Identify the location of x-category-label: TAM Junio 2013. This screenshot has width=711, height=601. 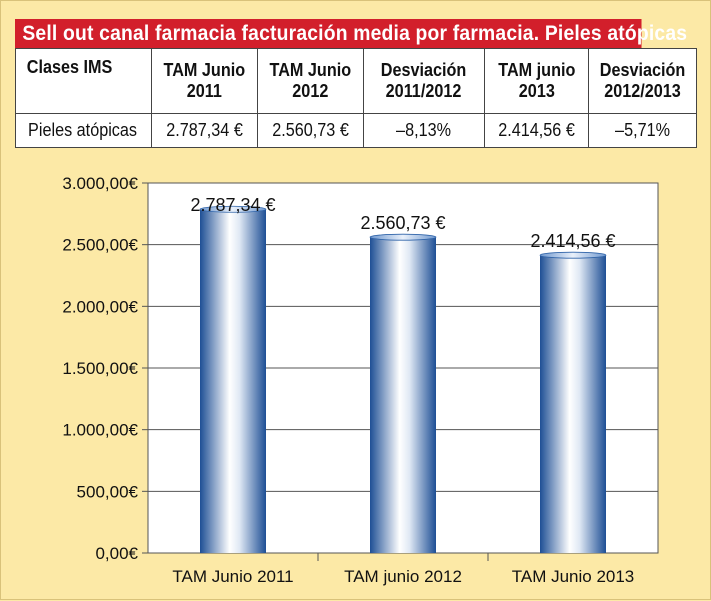
(573, 576).